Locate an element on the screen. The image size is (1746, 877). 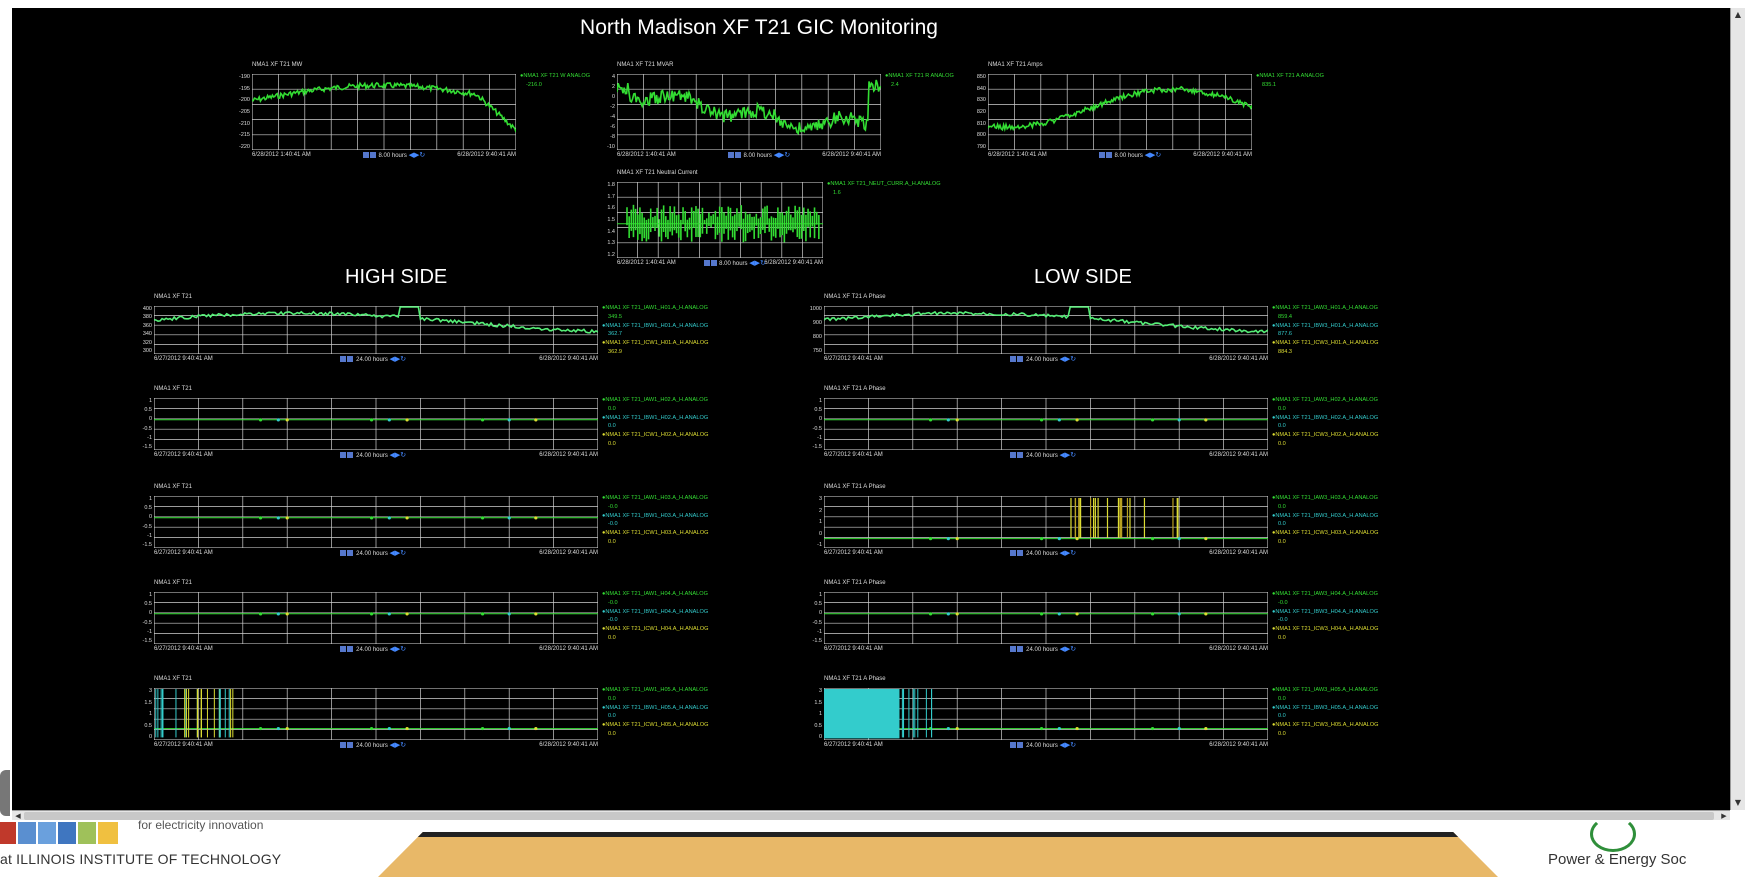
y-axis-ticks: 1 0.5 0 -0.5 -1 -1.5 is located at coordinates (142, 618).